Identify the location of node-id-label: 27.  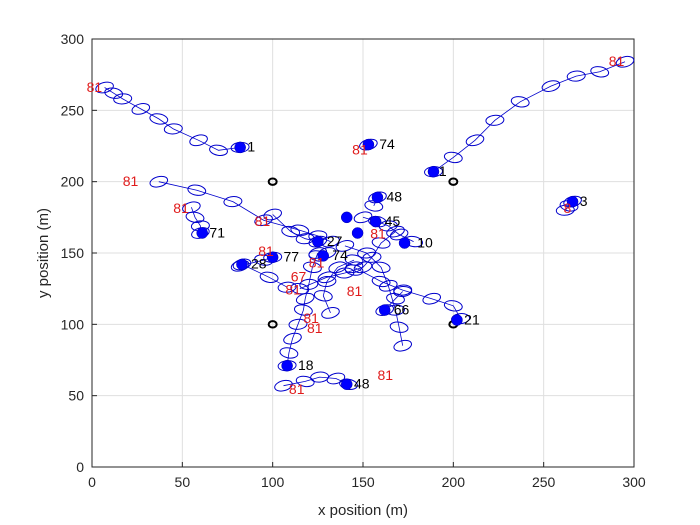
(335, 241).